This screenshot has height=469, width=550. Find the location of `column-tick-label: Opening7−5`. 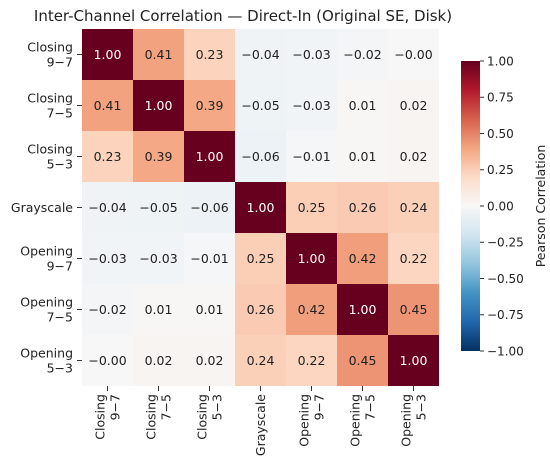

column-tick-label: Opening7−5 is located at coordinates (363, 420).